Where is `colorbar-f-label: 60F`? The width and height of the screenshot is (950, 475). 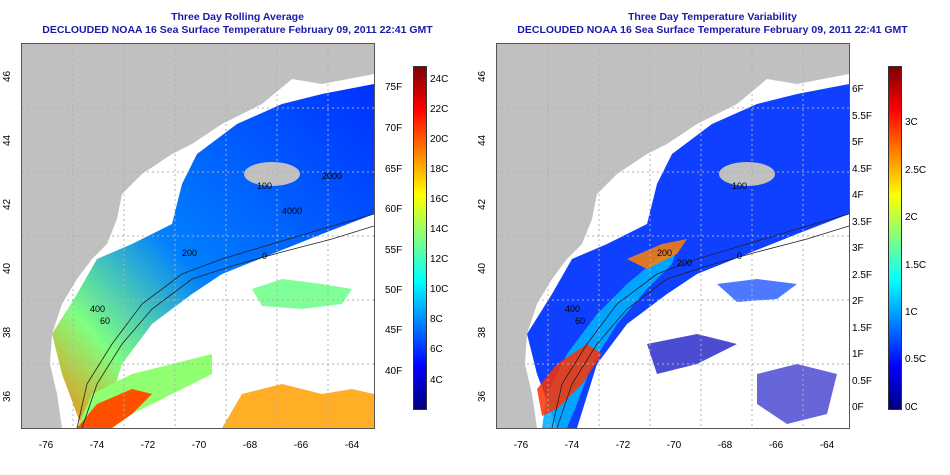
colorbar-f-label: 60F is located at coordinates (394, 209).